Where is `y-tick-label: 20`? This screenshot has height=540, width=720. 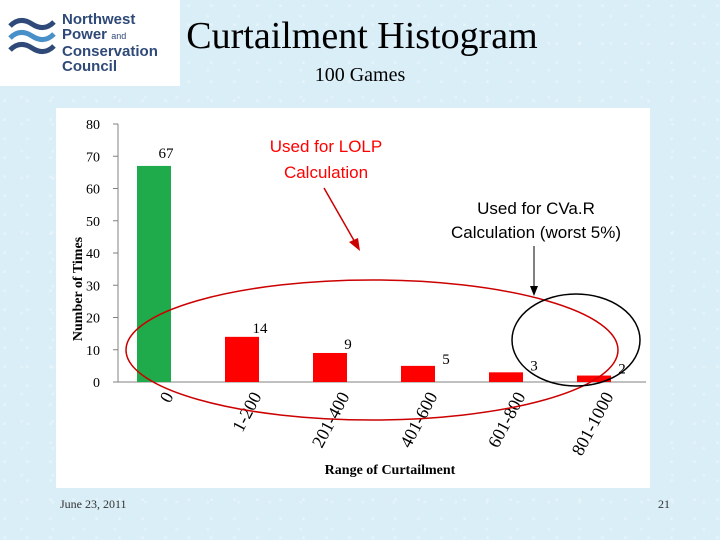 y-tick-label: 20 is located at coordinates (93, 319).